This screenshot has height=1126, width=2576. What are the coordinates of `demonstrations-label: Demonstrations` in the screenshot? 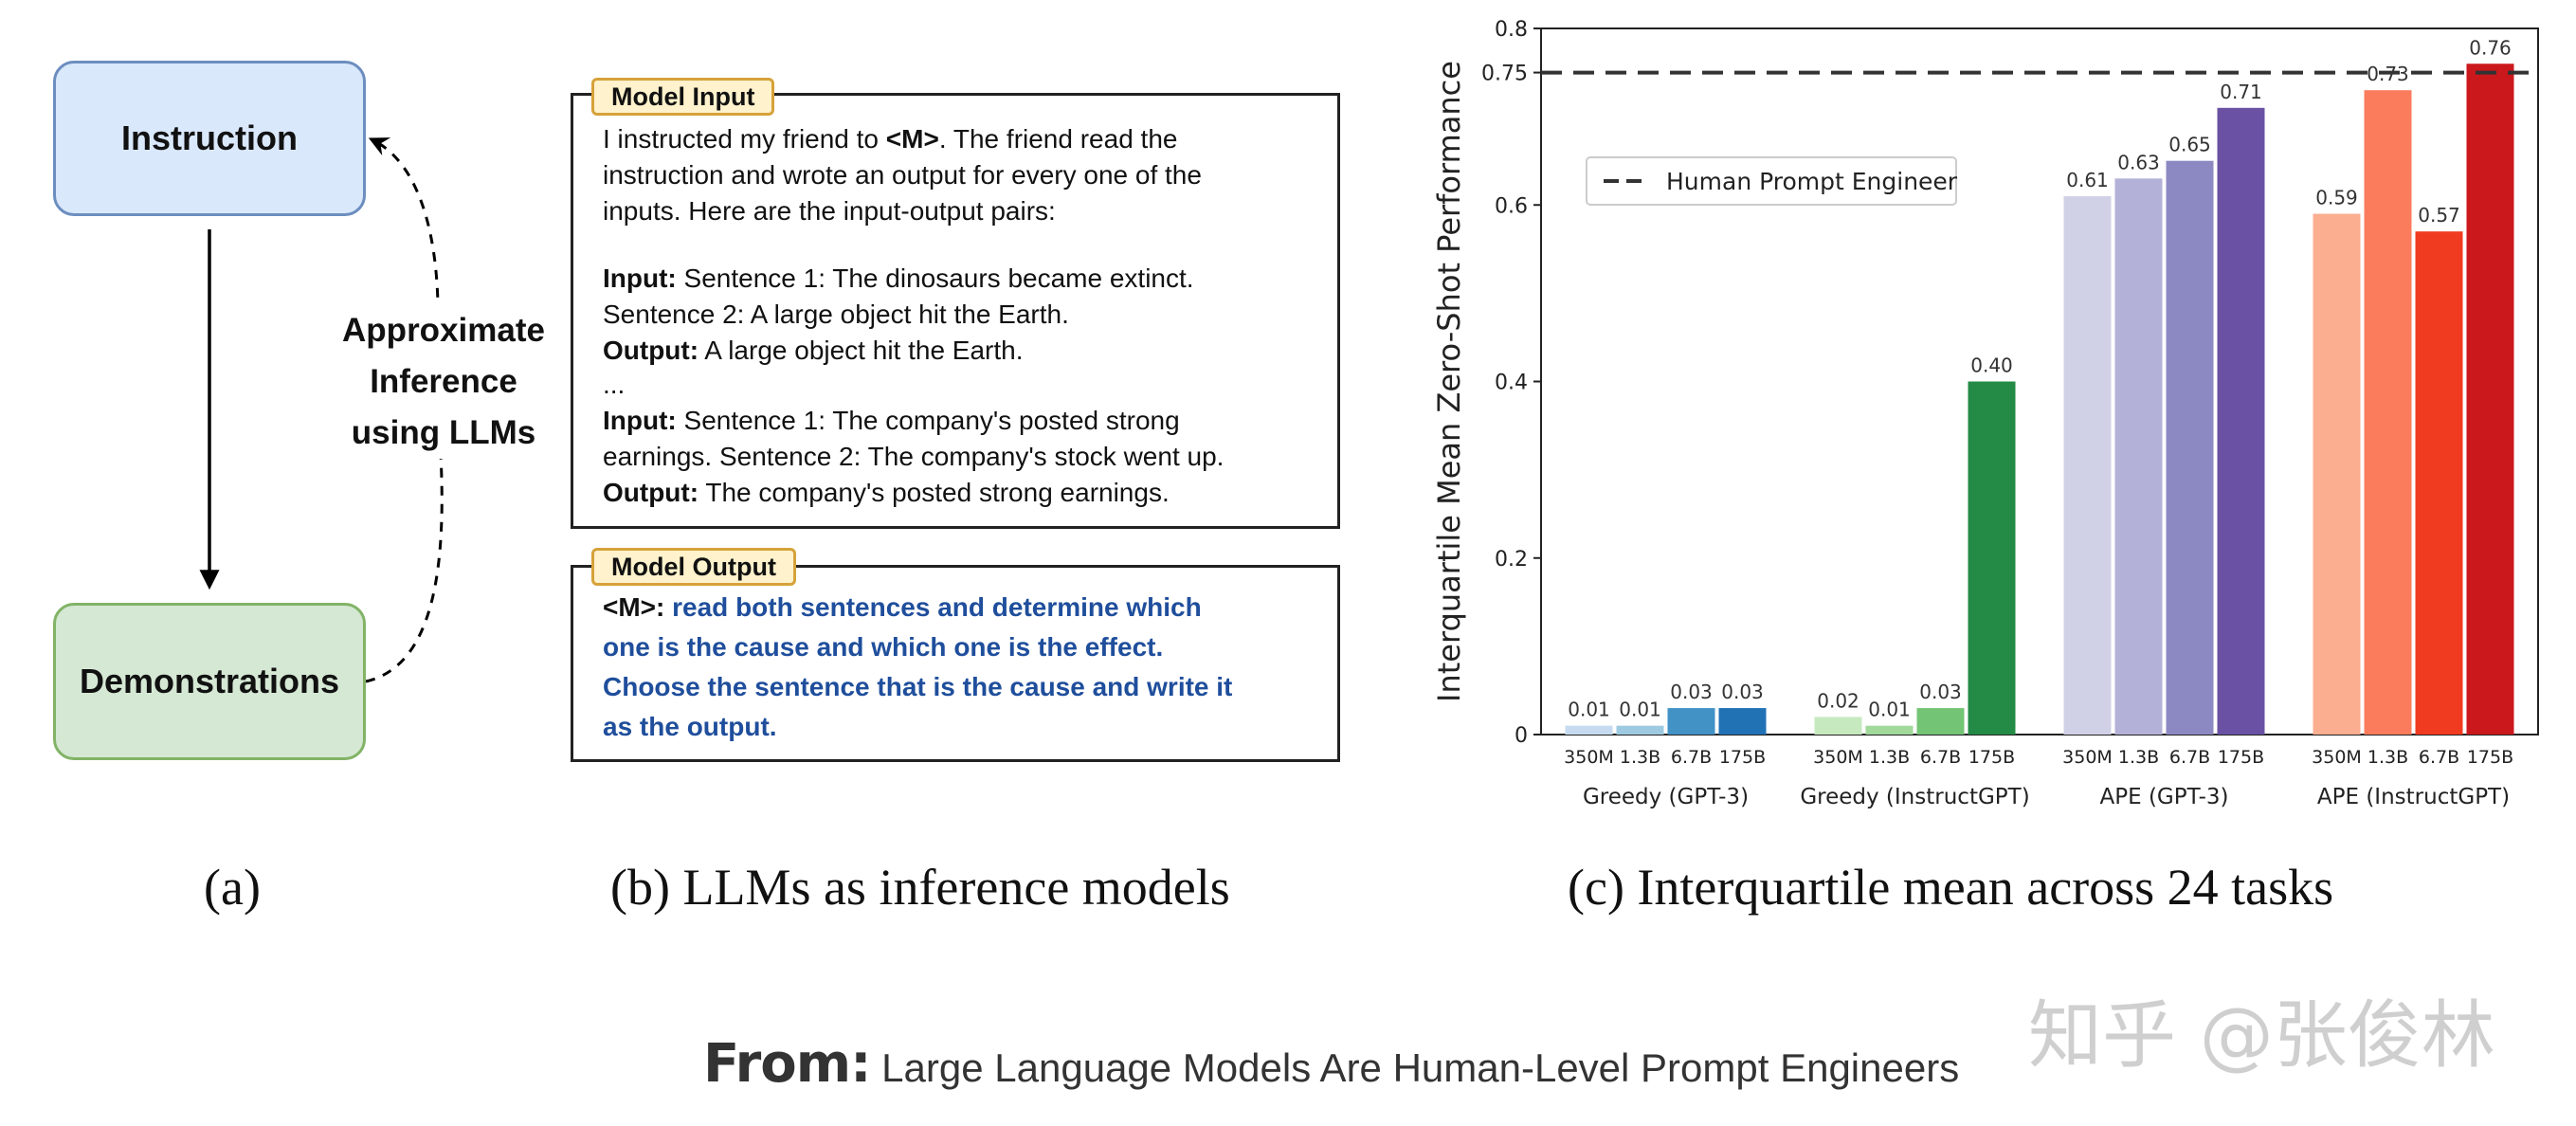 It's located at (209, 681).